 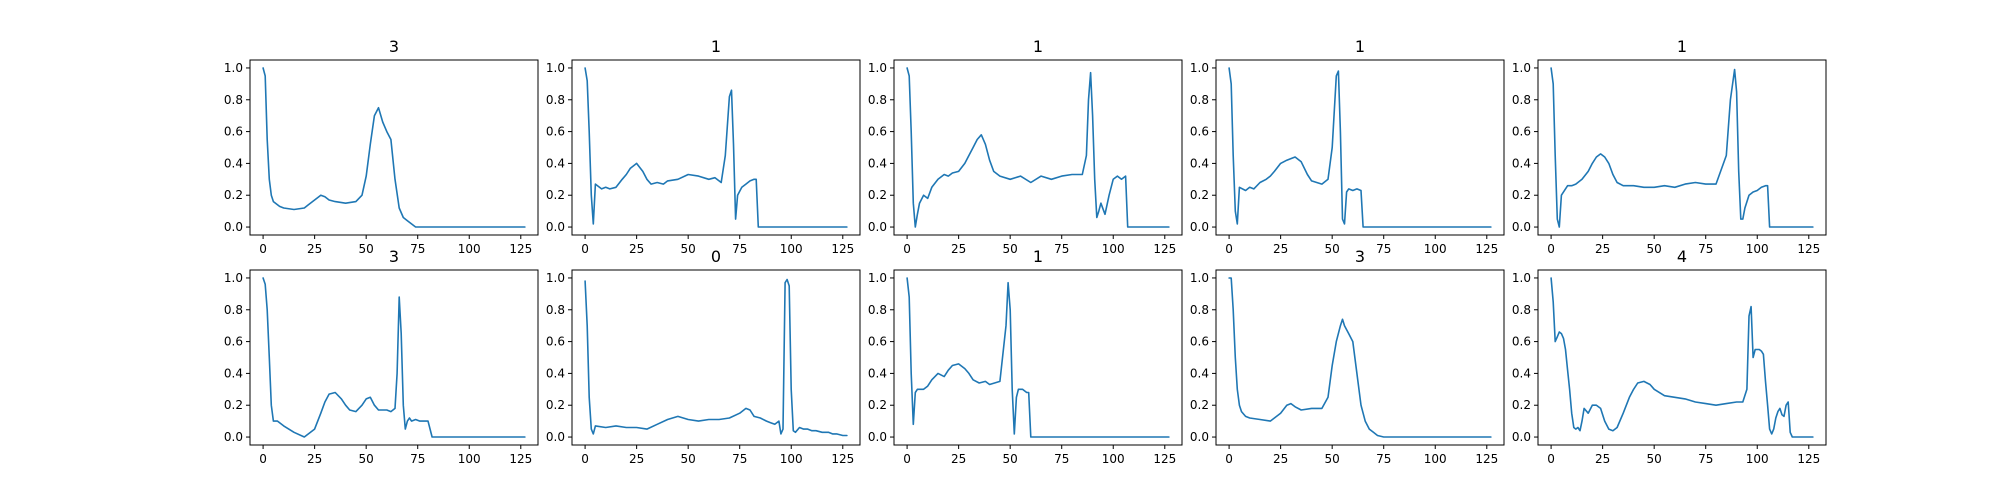 I want to click on subplot-4: 1 0 25 50 75 100 125 0.0 0.2 0.4 0.6 0.8 1.0, so click(x=1347, y=146).